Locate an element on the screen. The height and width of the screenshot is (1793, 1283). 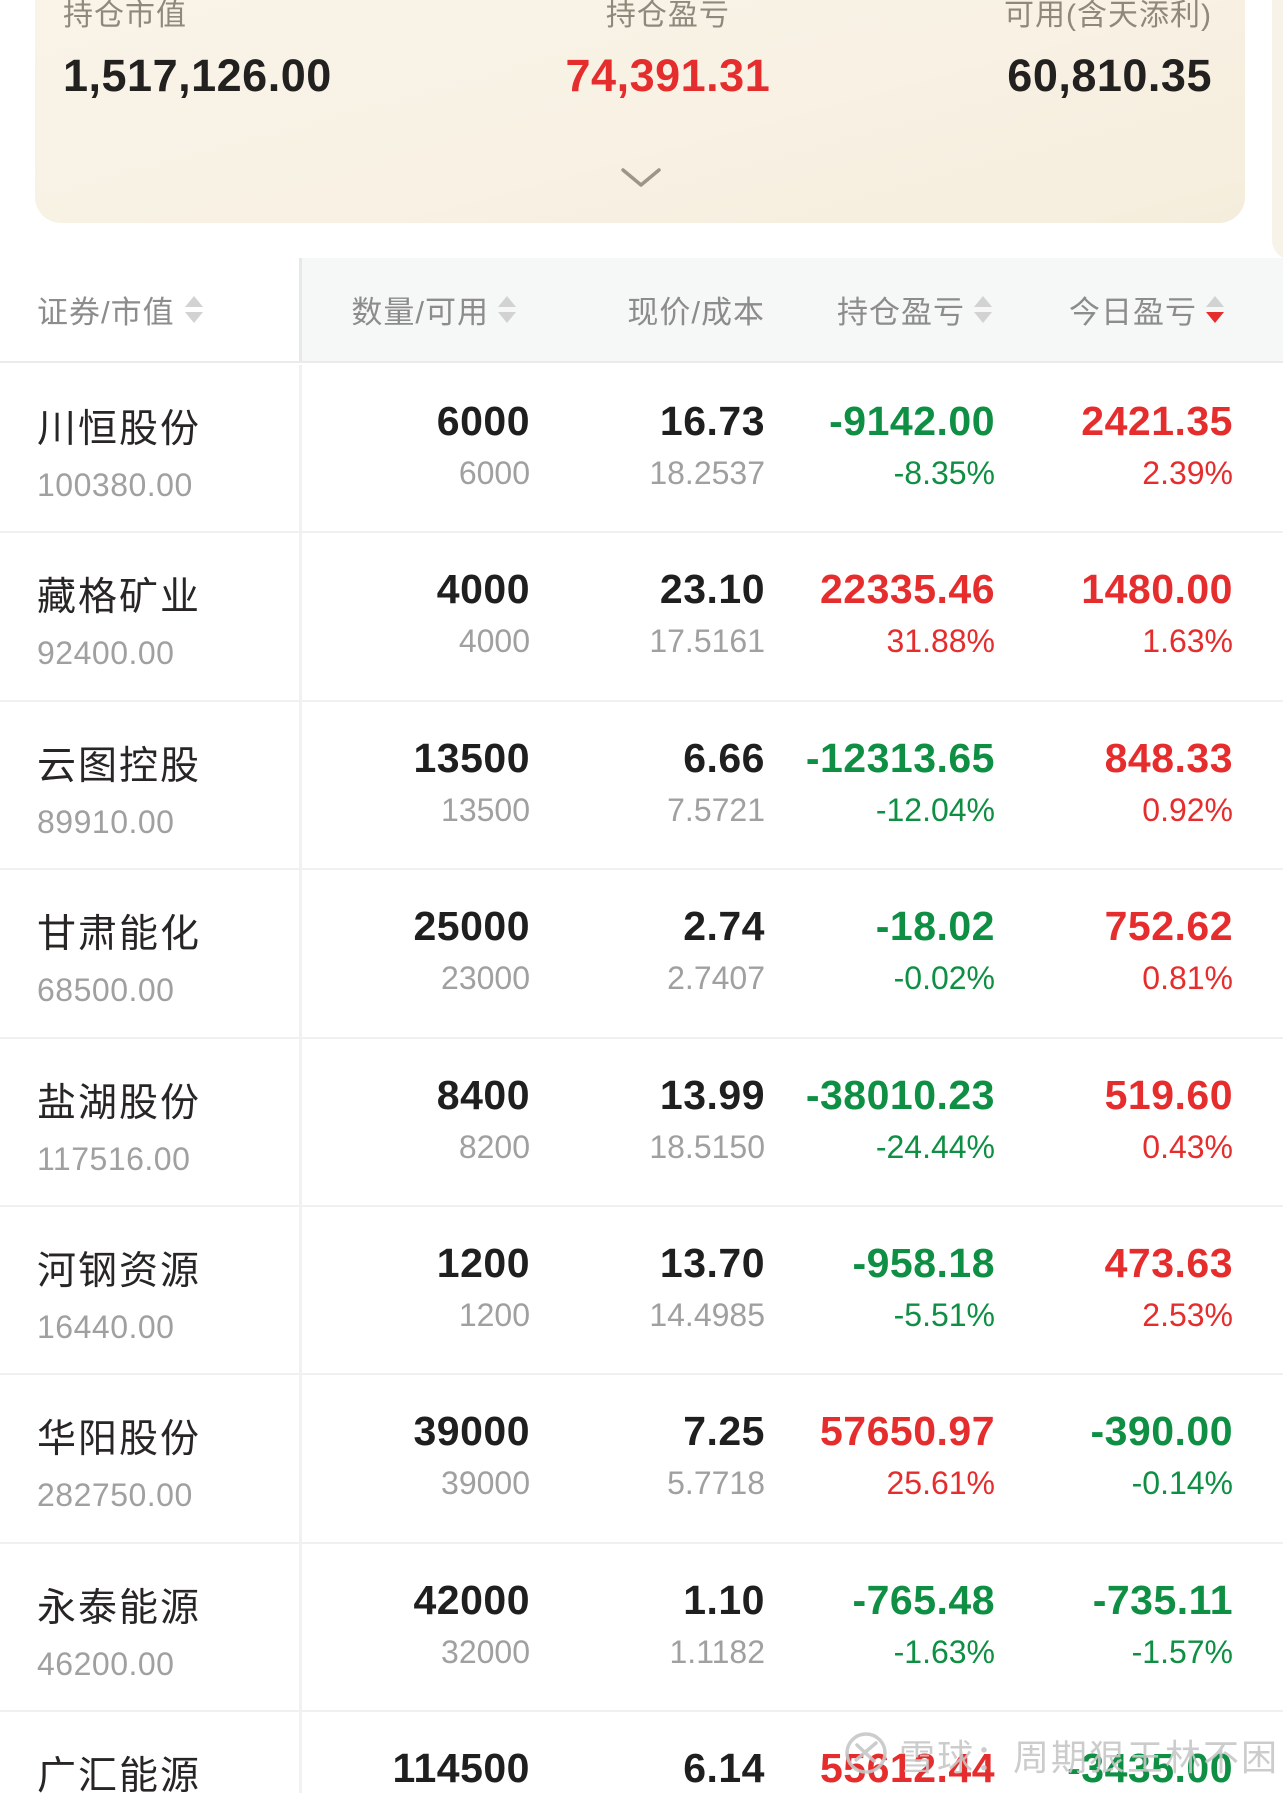
quantity: 8400 is located at coordinates (483, 1094).